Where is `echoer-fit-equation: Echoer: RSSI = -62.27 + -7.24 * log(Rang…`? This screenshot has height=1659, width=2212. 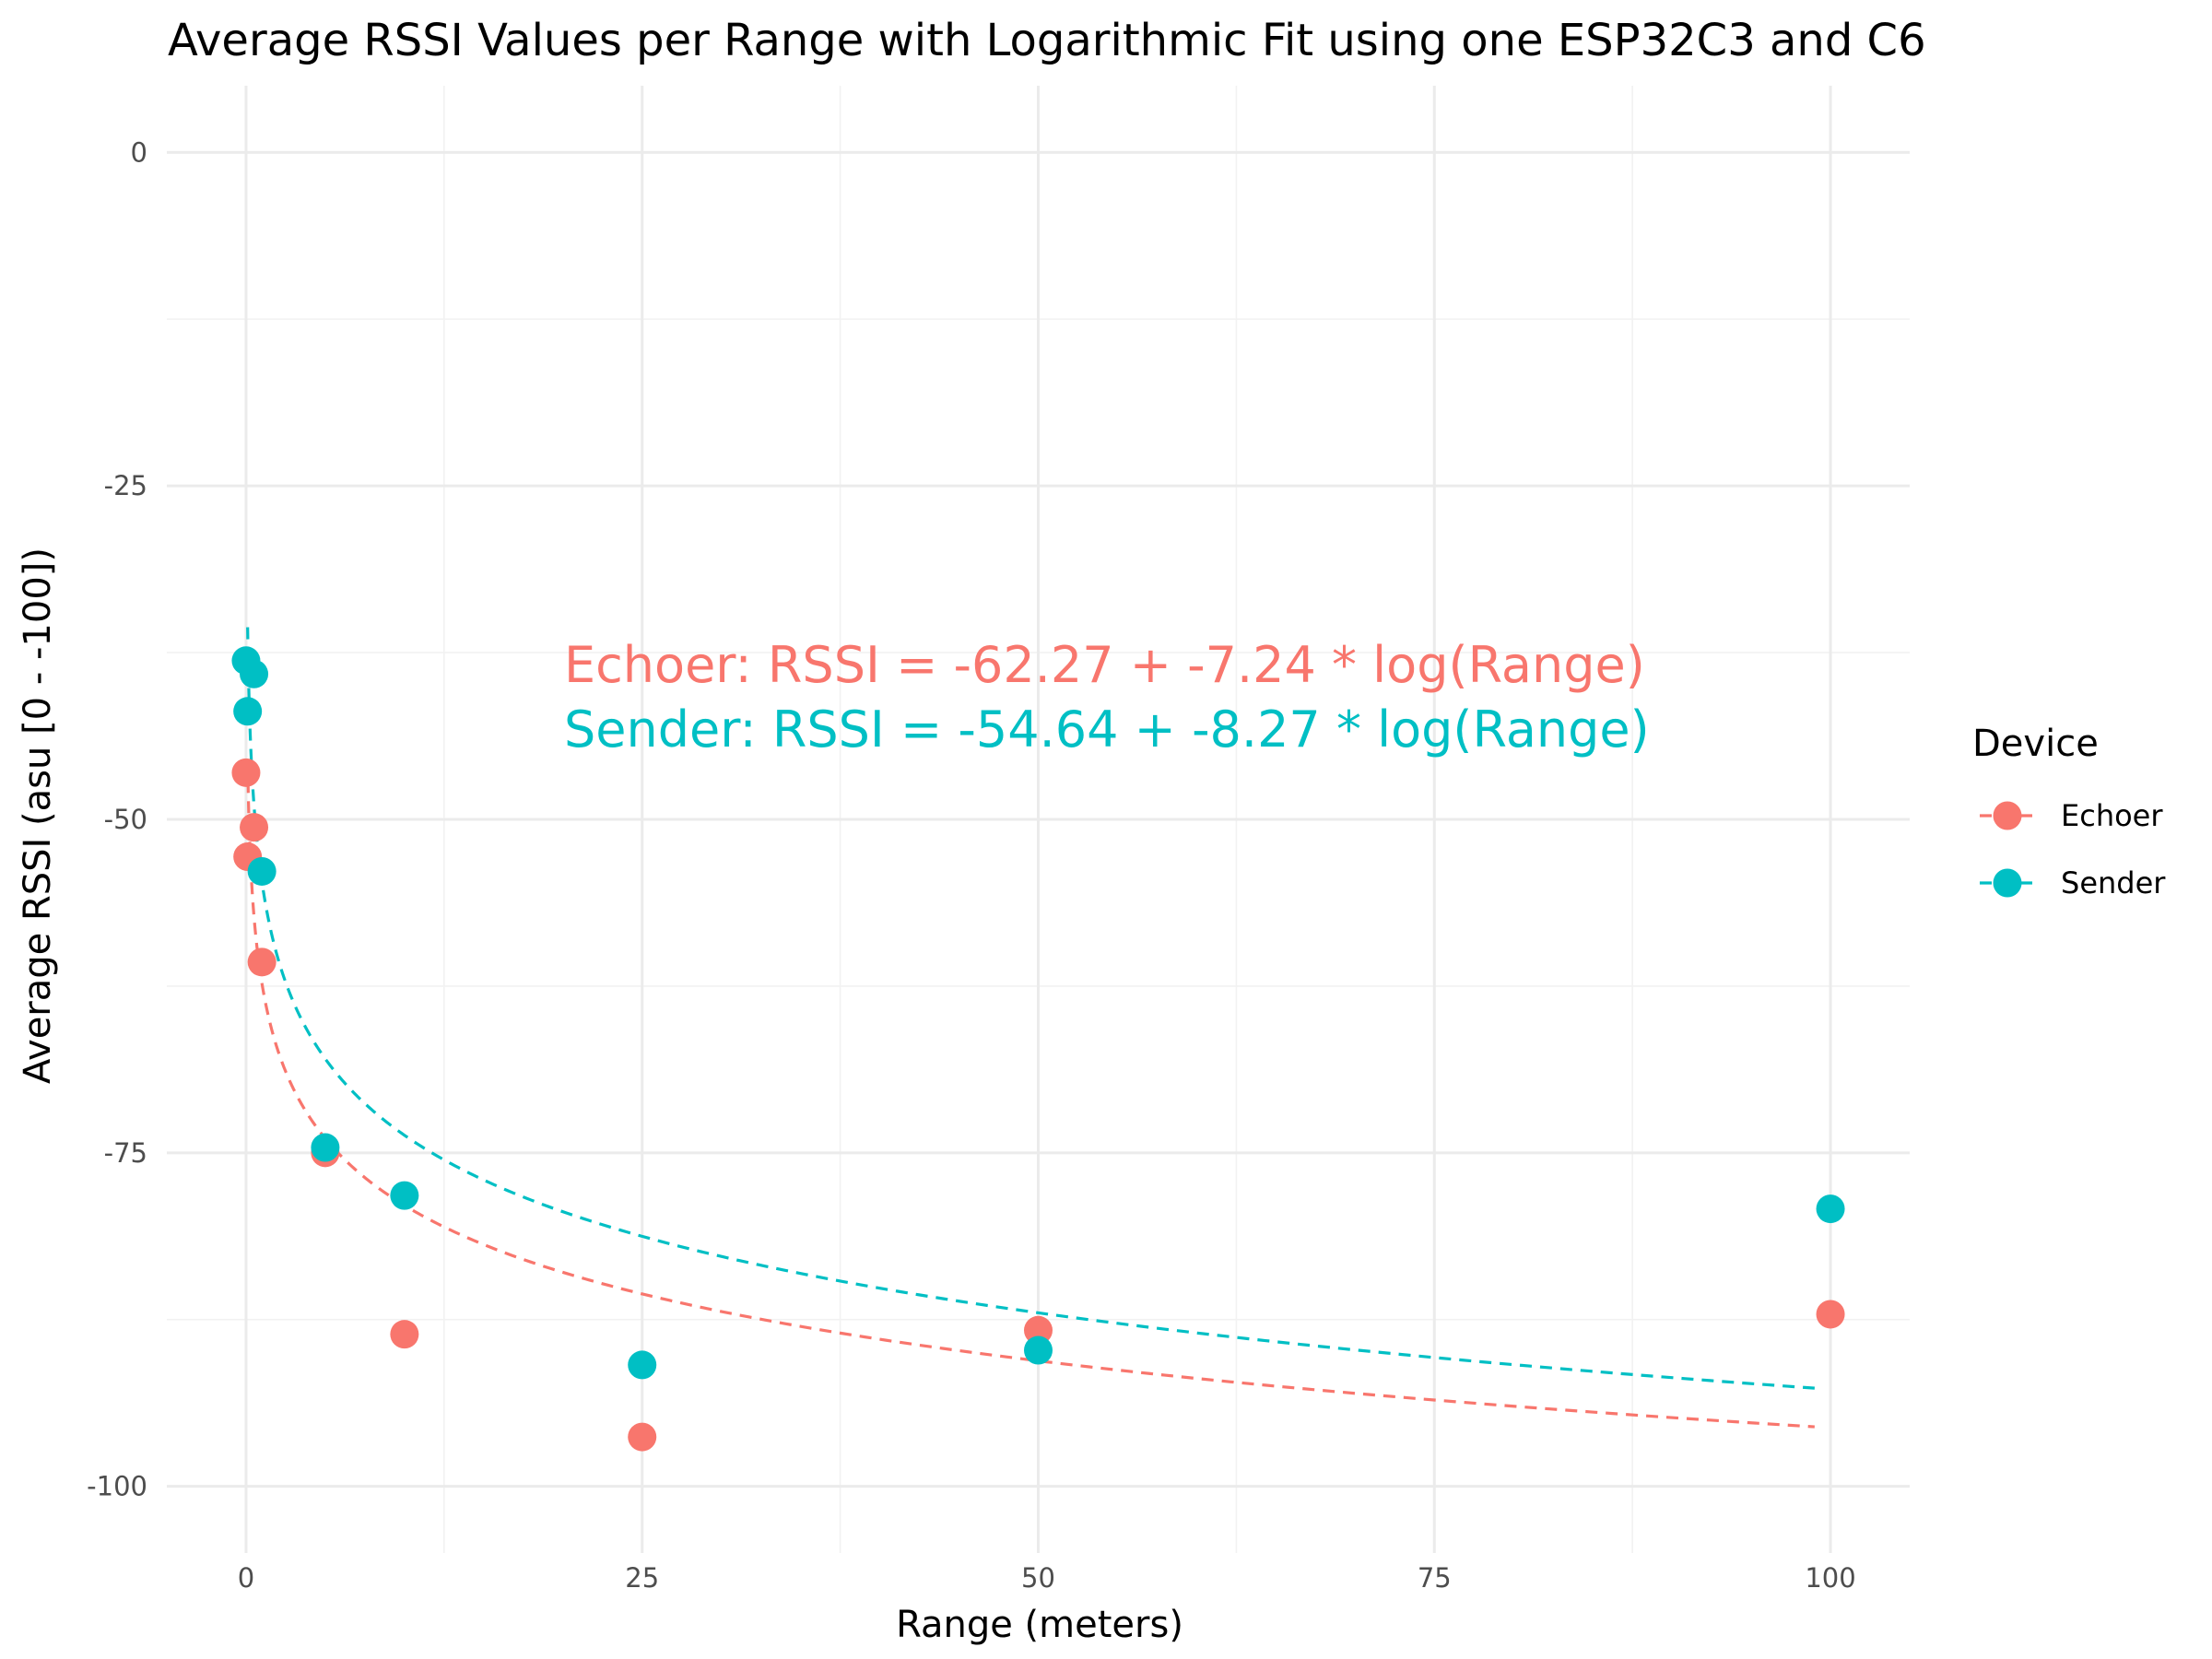 echoer-fit-equation: Echoer: RSSI = -62.27 + -7.24 * log(Rang… is located at coordinates (1104, 665).